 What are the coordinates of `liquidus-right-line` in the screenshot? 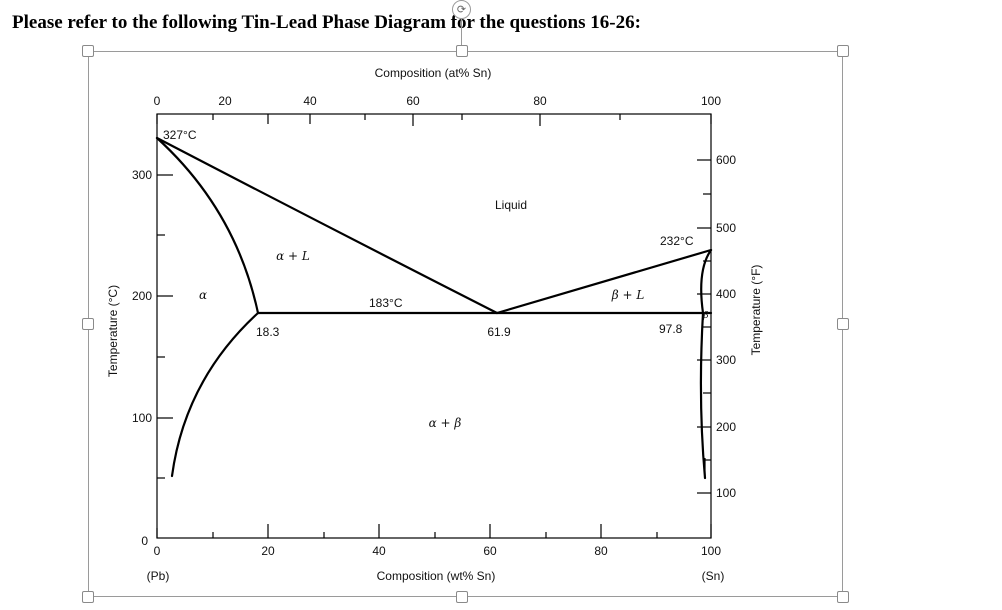 It's located at (604, 281).